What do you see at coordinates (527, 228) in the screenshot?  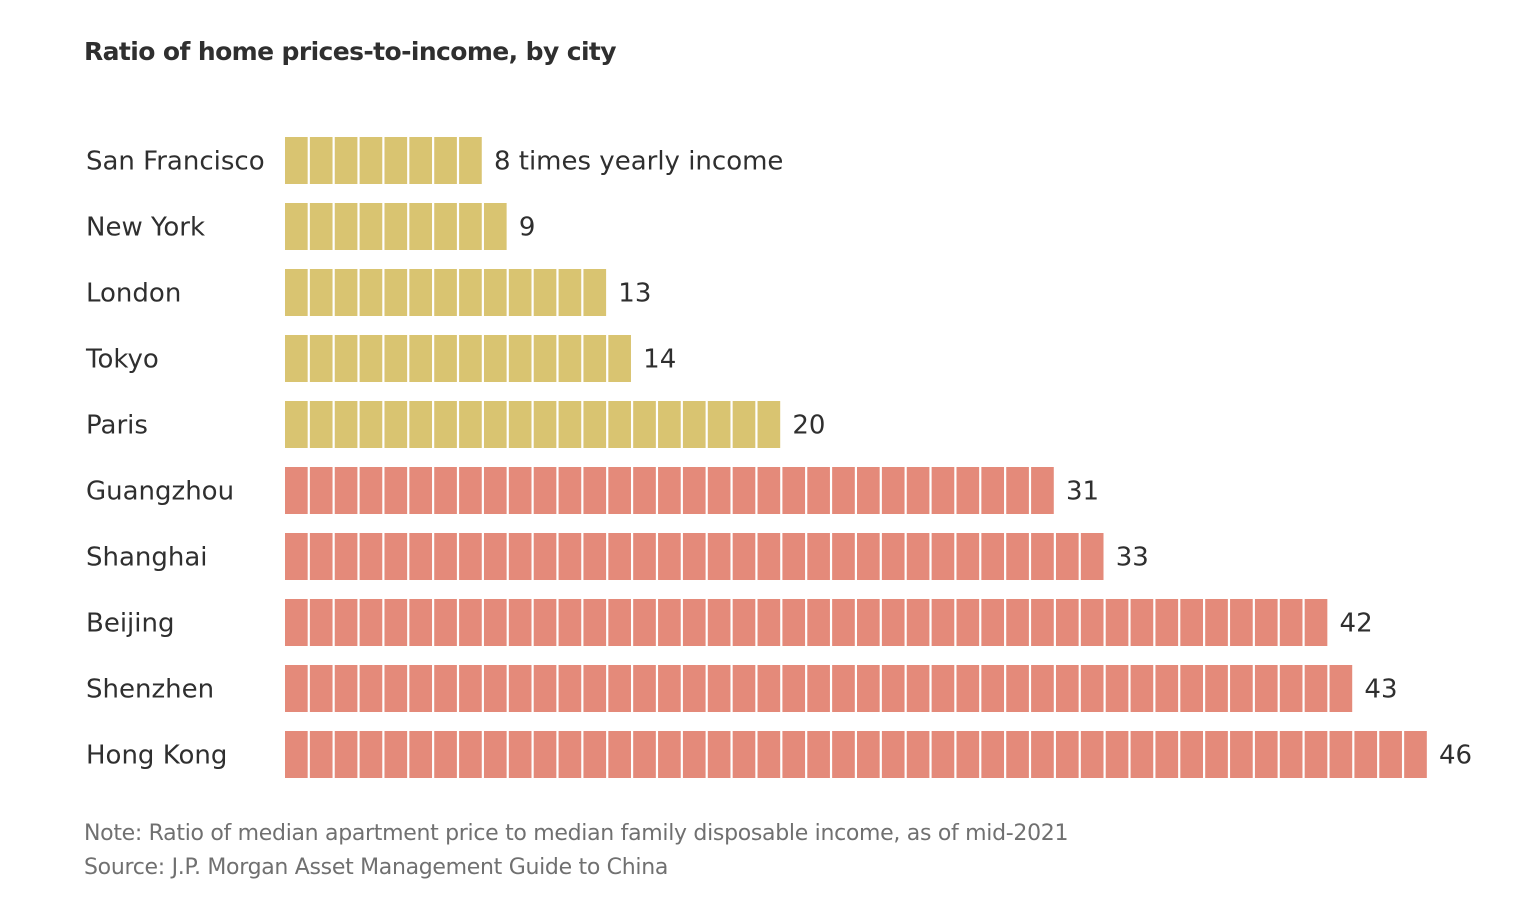 I see `value-label: 9` at bounding box center [527, 228].